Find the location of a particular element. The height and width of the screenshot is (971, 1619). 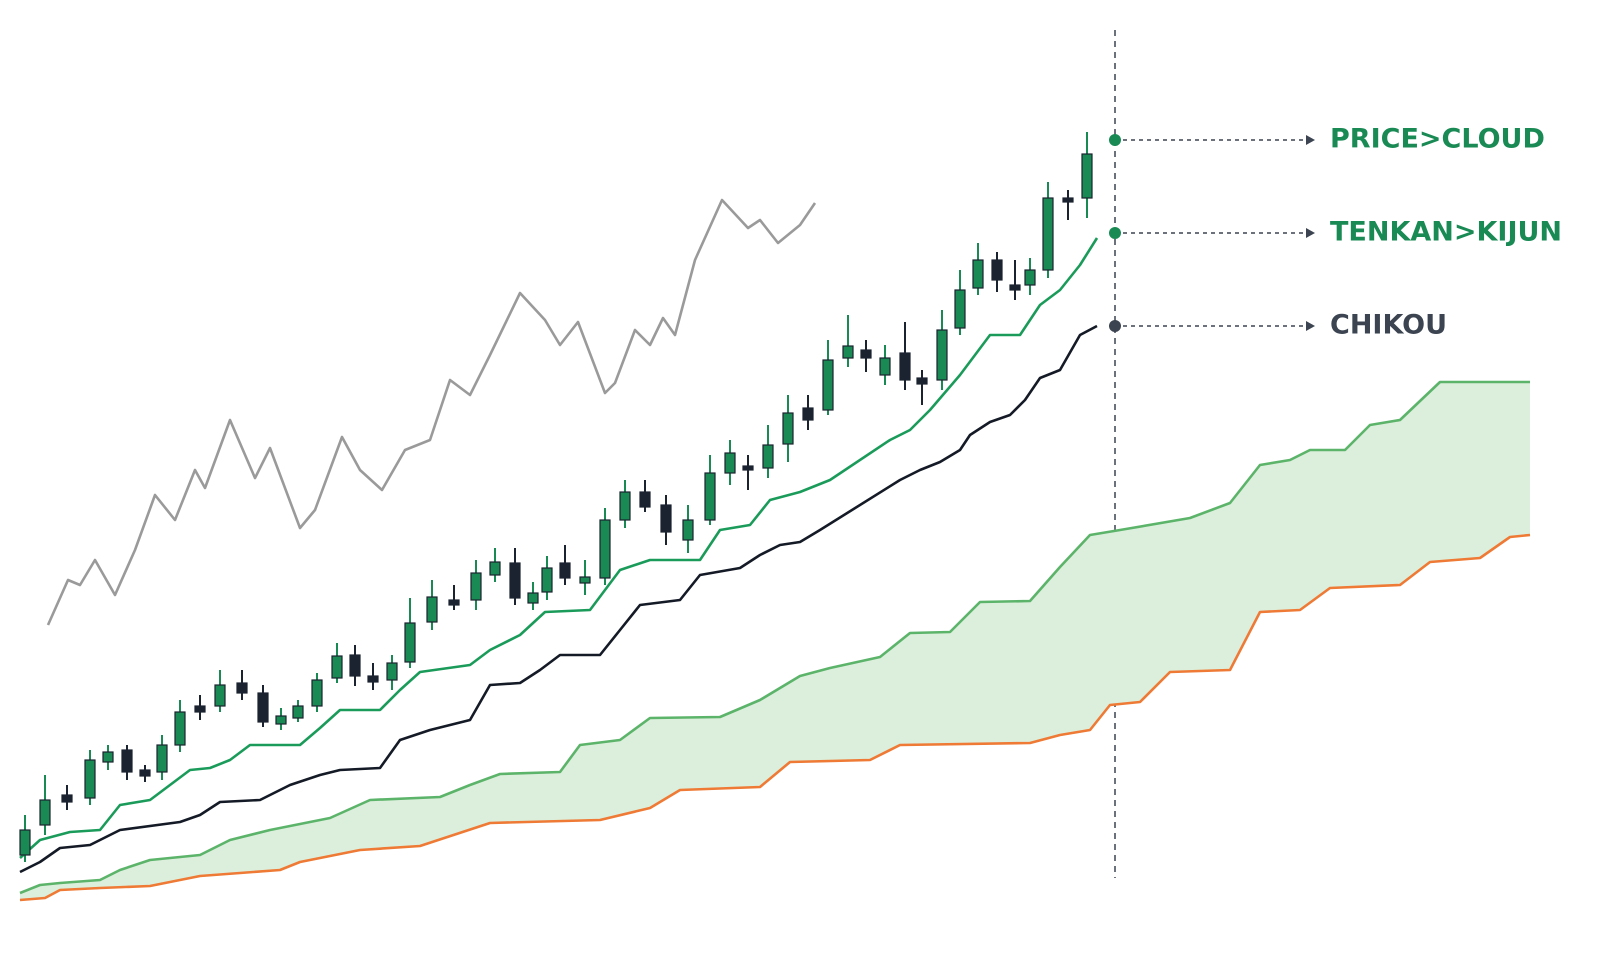

annotation-label: CHIKOU is located at coordinates (1388, 325).